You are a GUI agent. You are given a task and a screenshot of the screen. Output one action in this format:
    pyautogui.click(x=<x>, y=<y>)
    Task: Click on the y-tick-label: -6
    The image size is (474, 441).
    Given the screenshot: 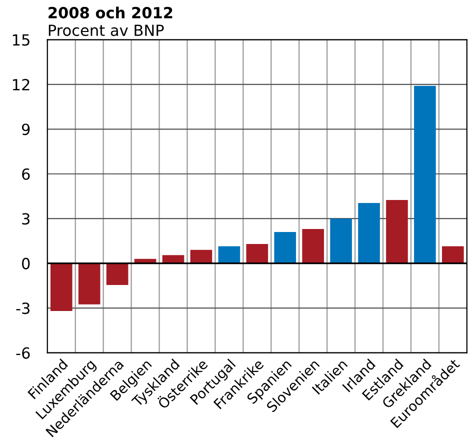 What is the action you would take?
    pyautogui.click(x=23, y=353)
    